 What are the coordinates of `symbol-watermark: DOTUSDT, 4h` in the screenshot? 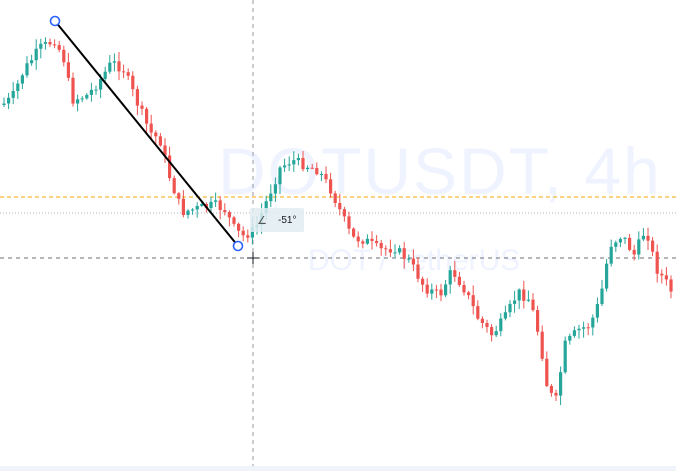 It's located at (440, 171).